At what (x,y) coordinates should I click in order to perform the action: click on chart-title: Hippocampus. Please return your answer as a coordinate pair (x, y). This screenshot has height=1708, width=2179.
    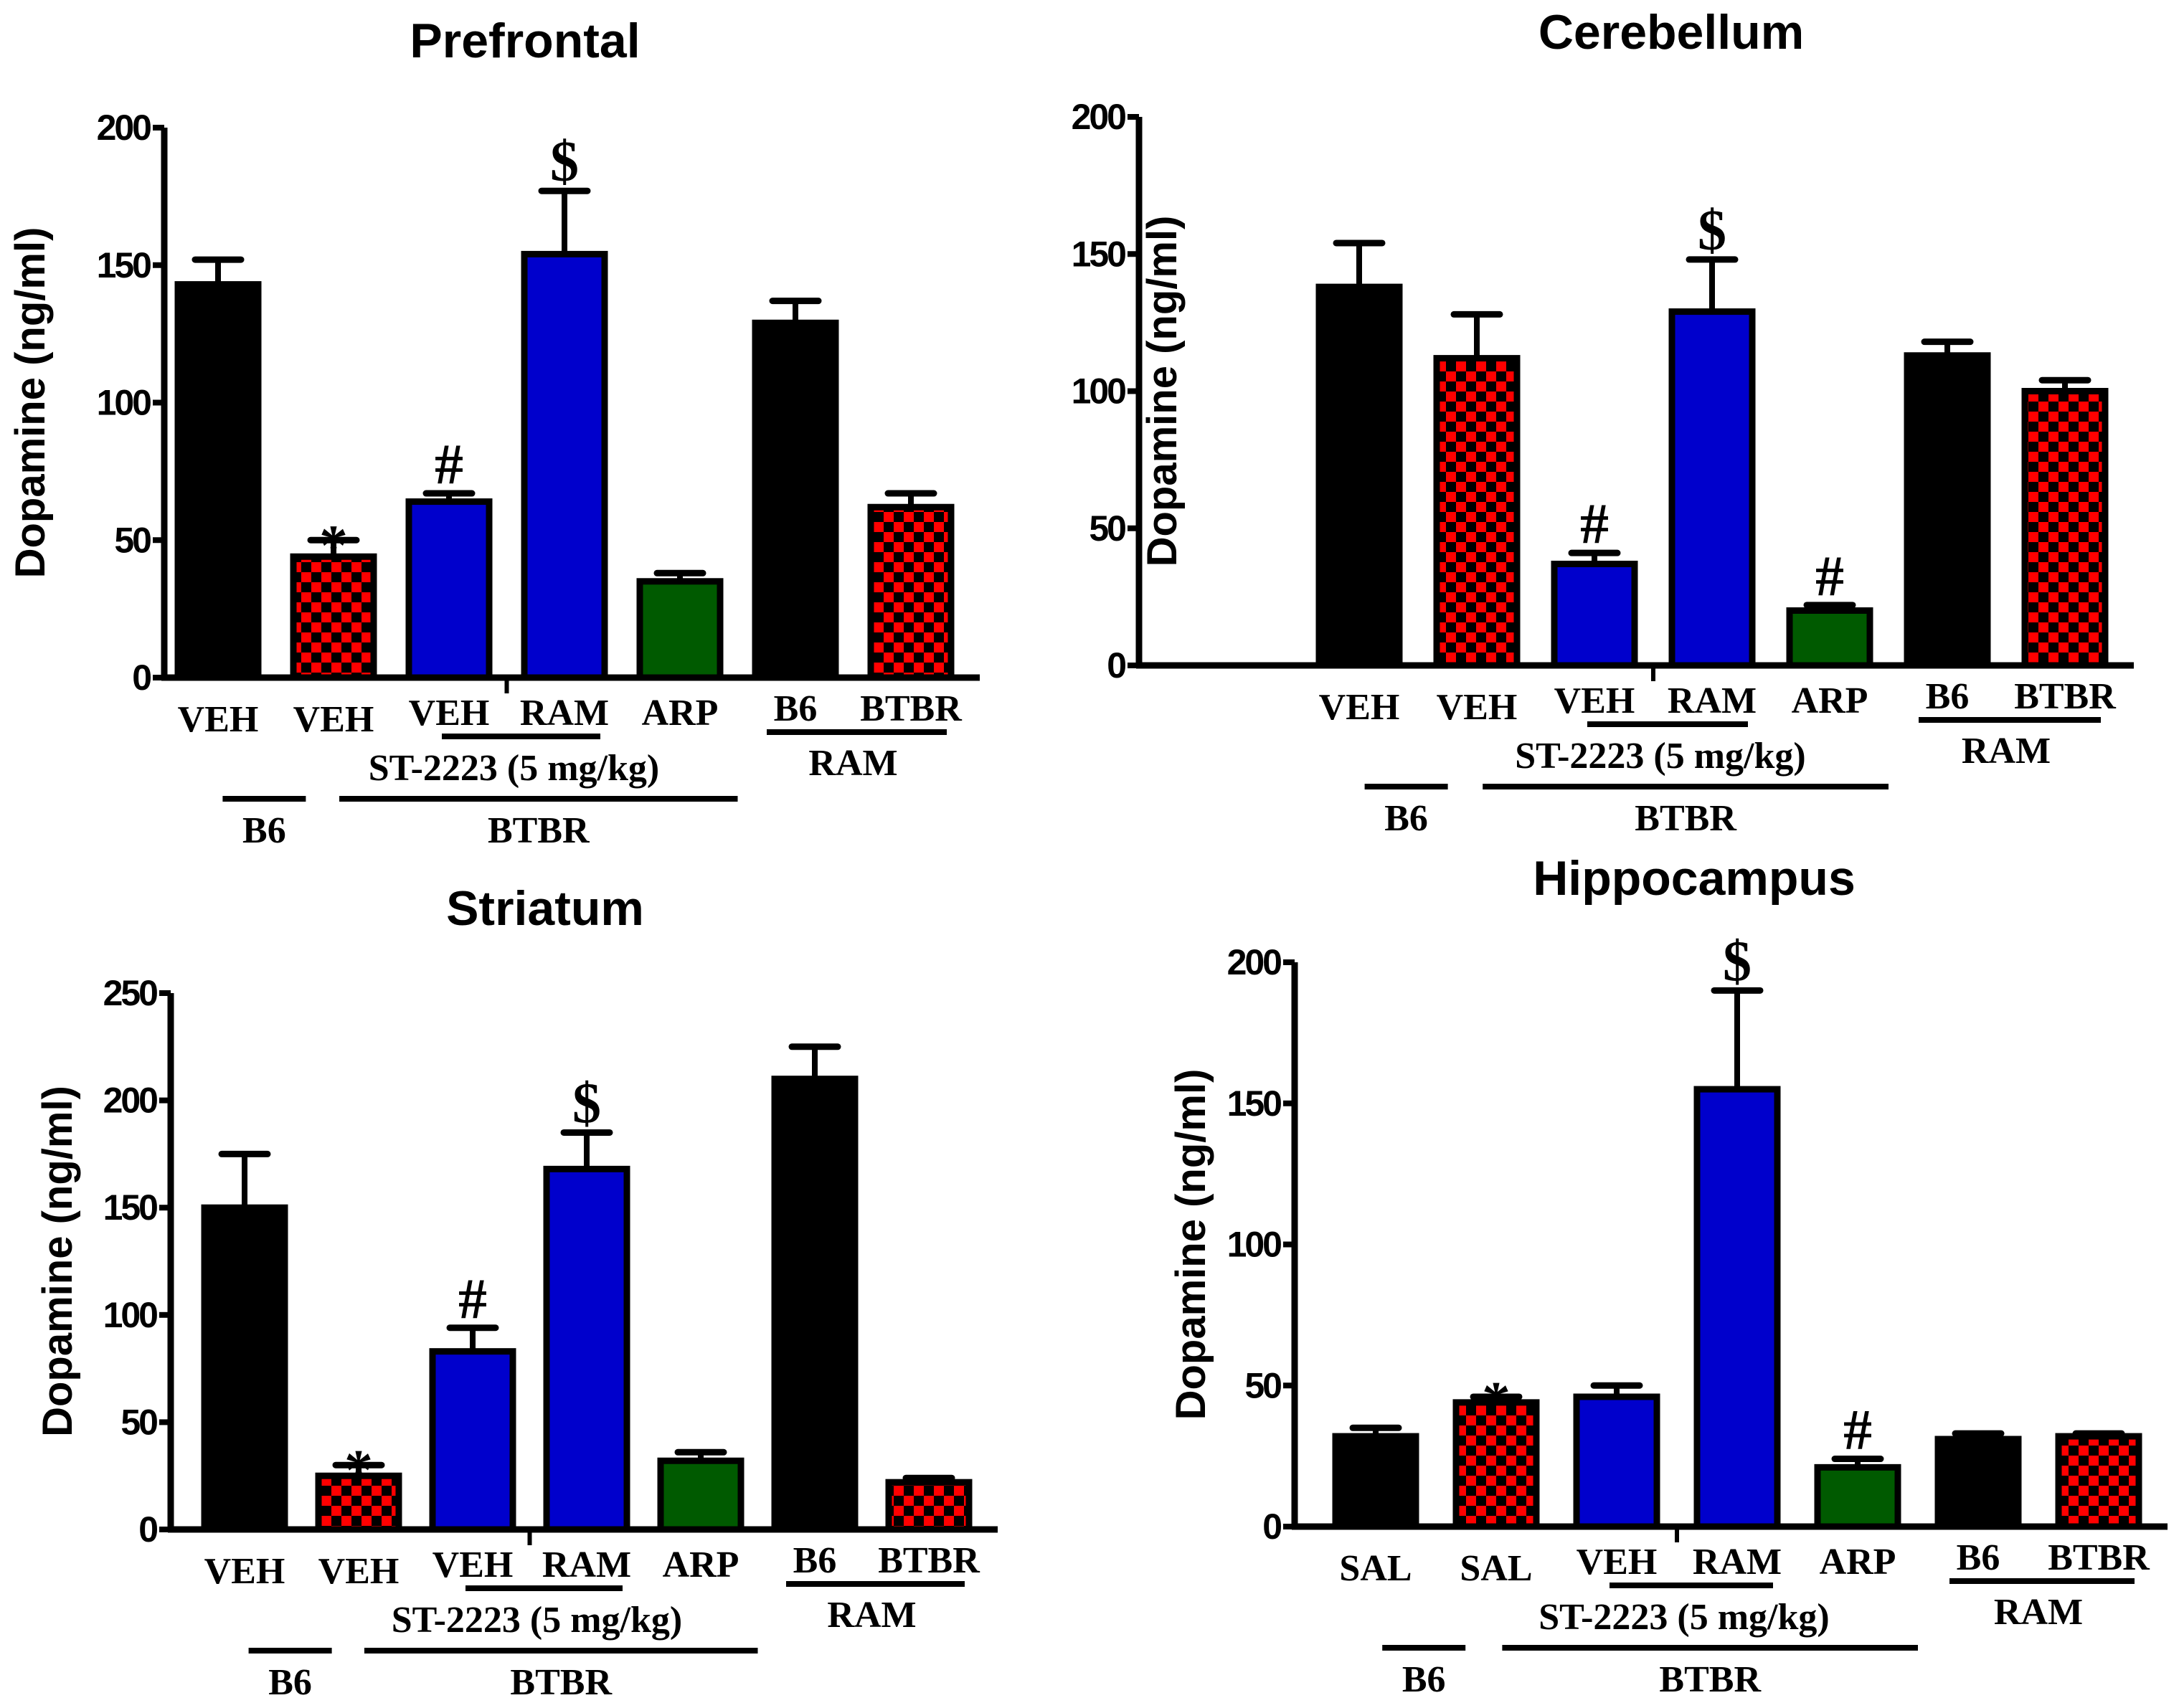
    Looking at the image, I should click on (1694, 878).